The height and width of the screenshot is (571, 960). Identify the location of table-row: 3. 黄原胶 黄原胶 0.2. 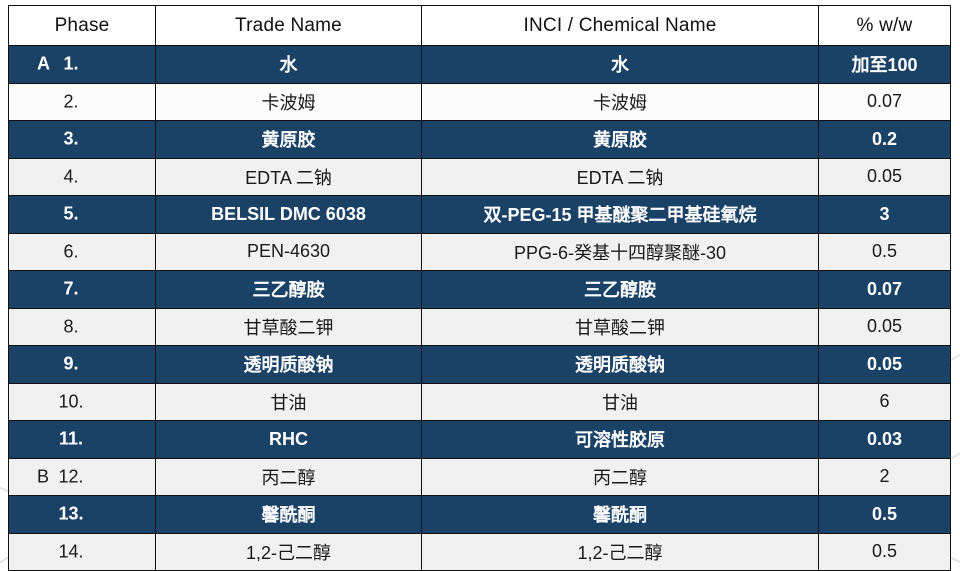
(479, 139).